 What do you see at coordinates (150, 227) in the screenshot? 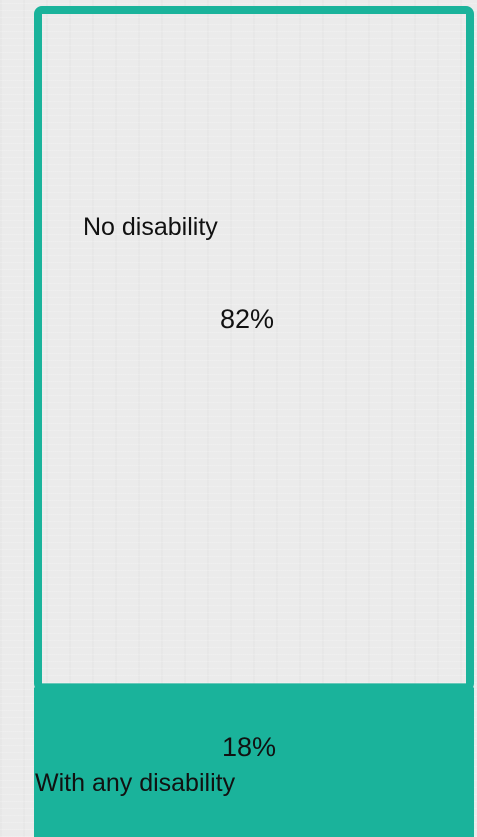
I see `label-no-disability: No disability` at bounding box center [150, 227].